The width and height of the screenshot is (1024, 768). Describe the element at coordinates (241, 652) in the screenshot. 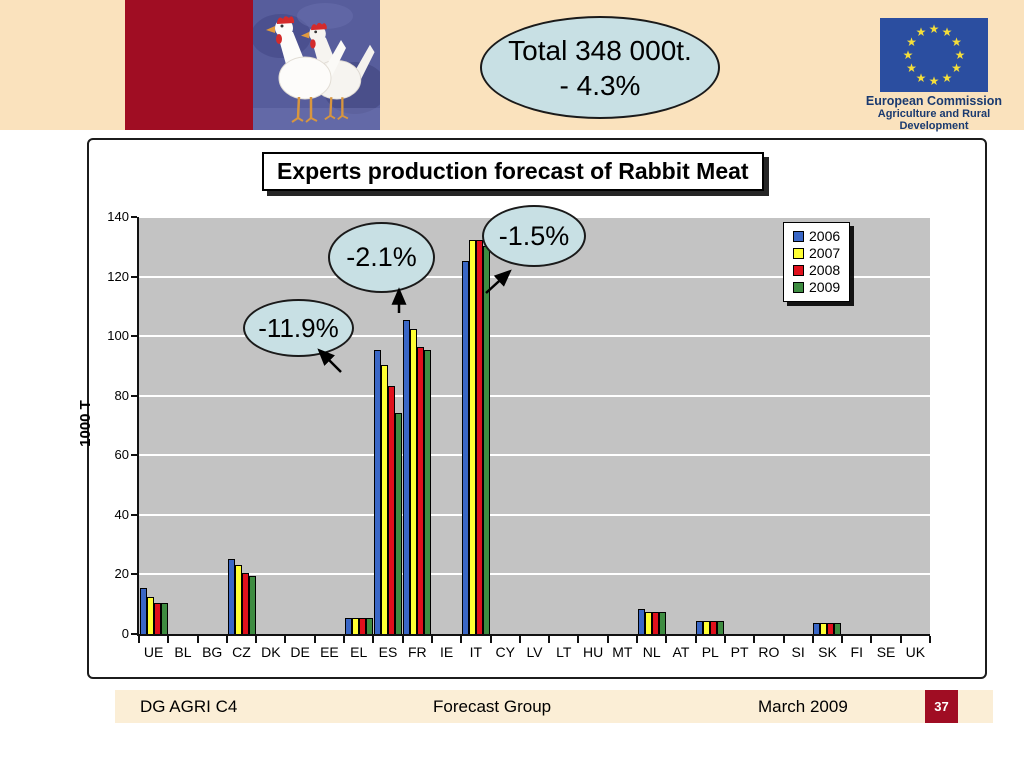

I see `x-label-CZ: CZ` at that location.